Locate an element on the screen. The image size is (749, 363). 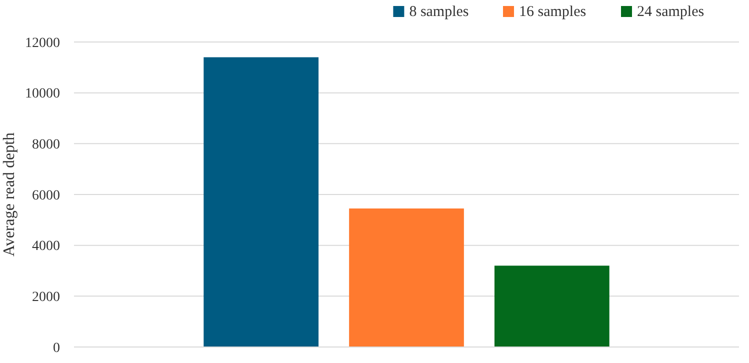
y-tick-label: 0 is located at coordinates (56, 348).